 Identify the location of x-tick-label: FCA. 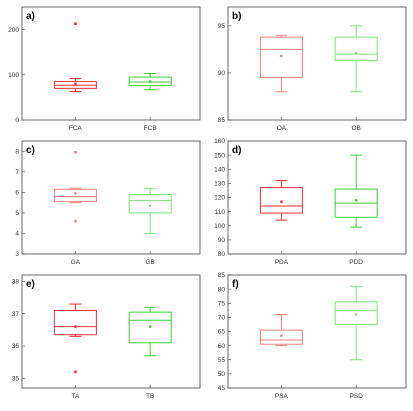
(76, 128).